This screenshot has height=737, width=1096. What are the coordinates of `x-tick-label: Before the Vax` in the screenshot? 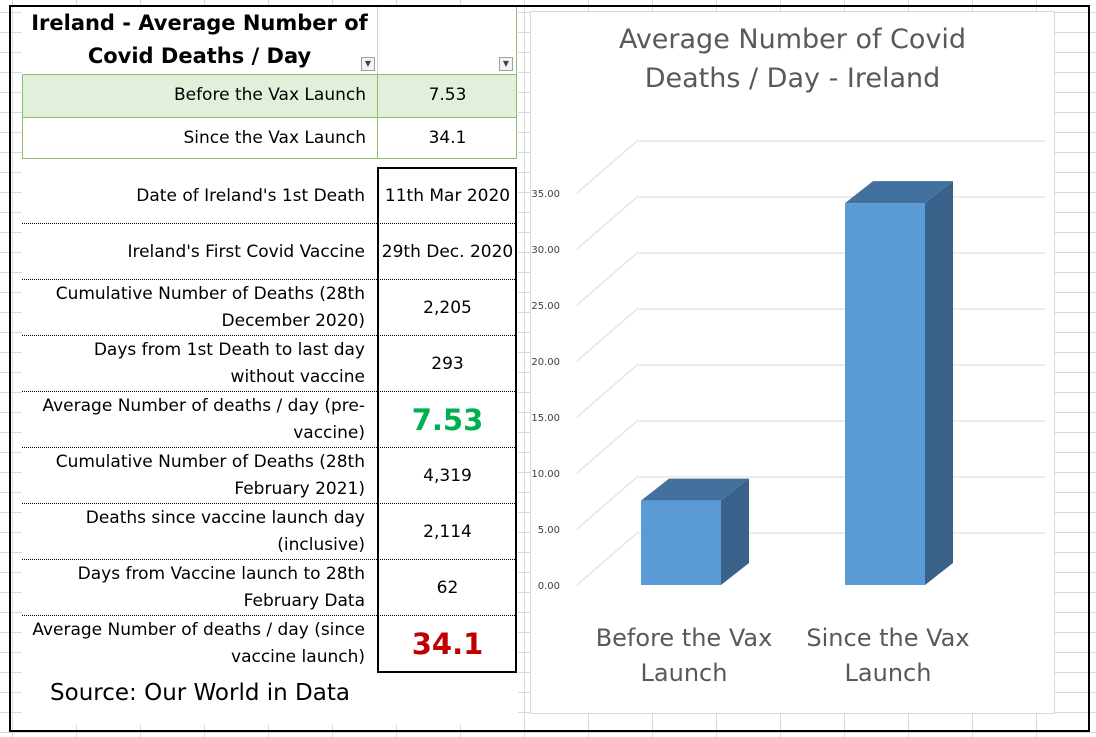 It's located at (684, 638).